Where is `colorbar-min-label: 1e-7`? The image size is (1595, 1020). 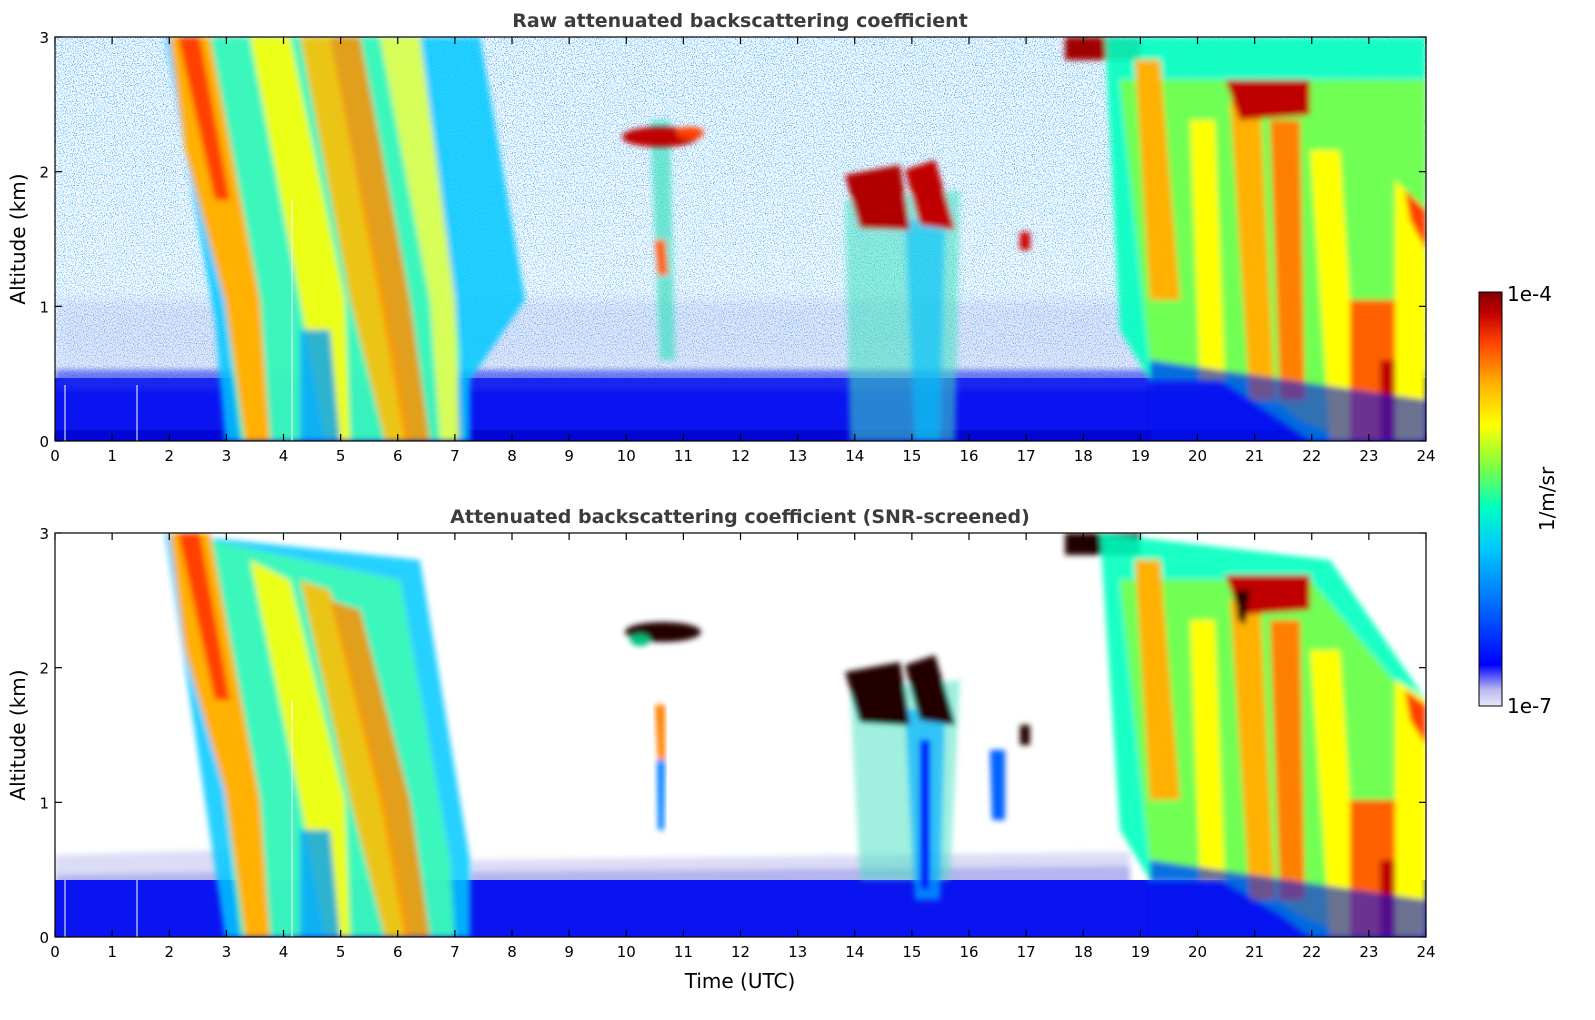
colorbar-min-label: 1e-7 is located at coordinates (1529, 706).